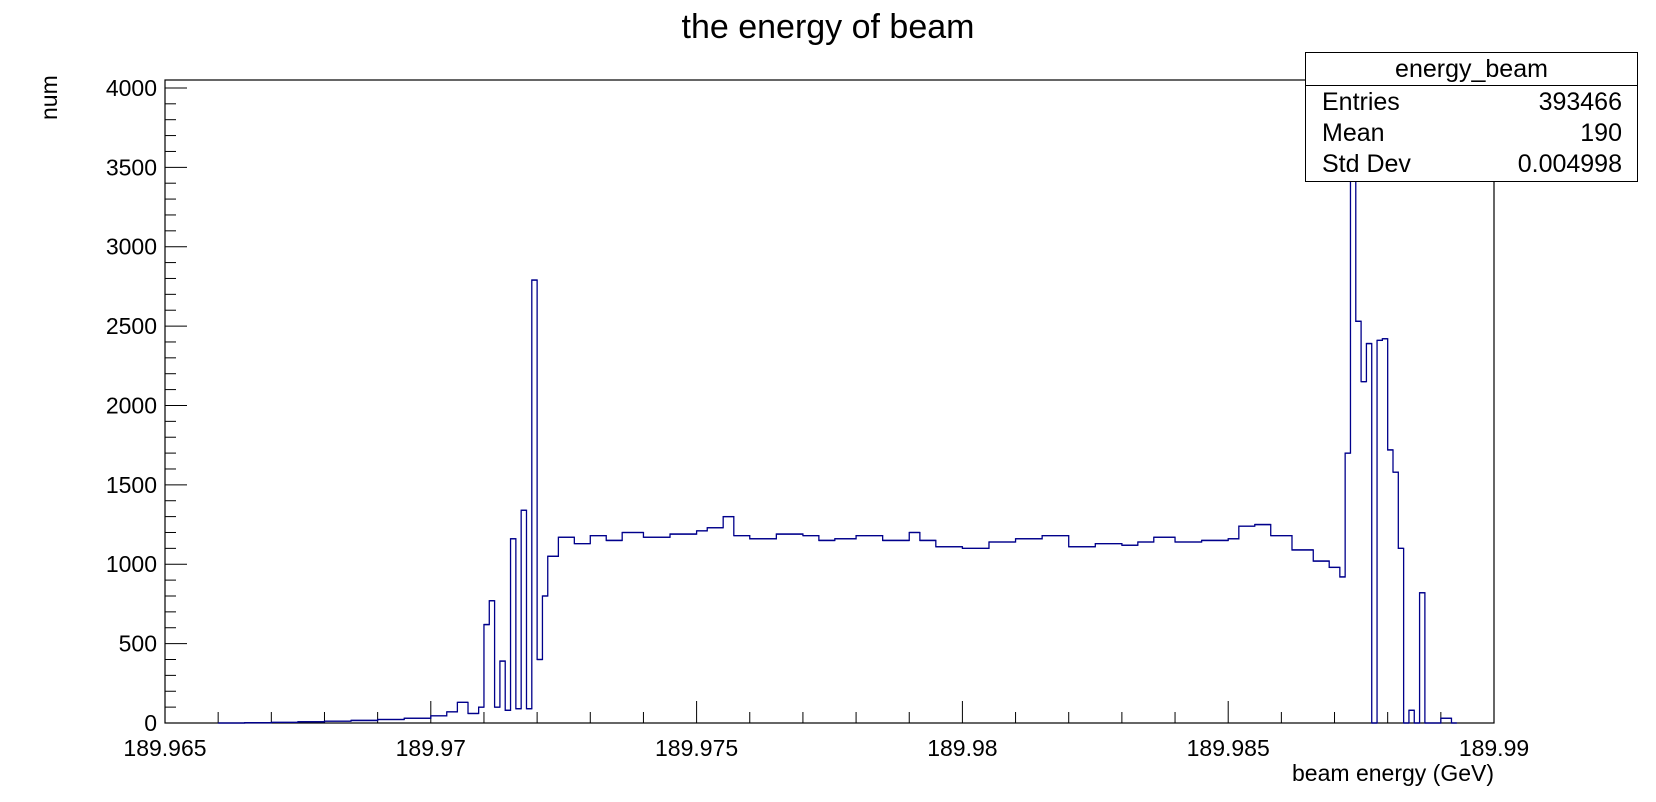 Image resolution: width=1656 pixels, height=802 pixels. Describe the element at coordinates (828, 27) in the screenshot. I see `chart-title: the energy of beam` at that location.